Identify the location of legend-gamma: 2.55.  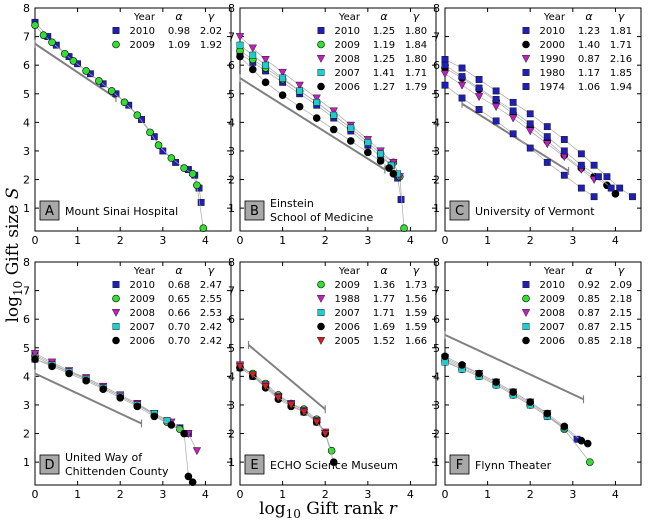
(211, 299).